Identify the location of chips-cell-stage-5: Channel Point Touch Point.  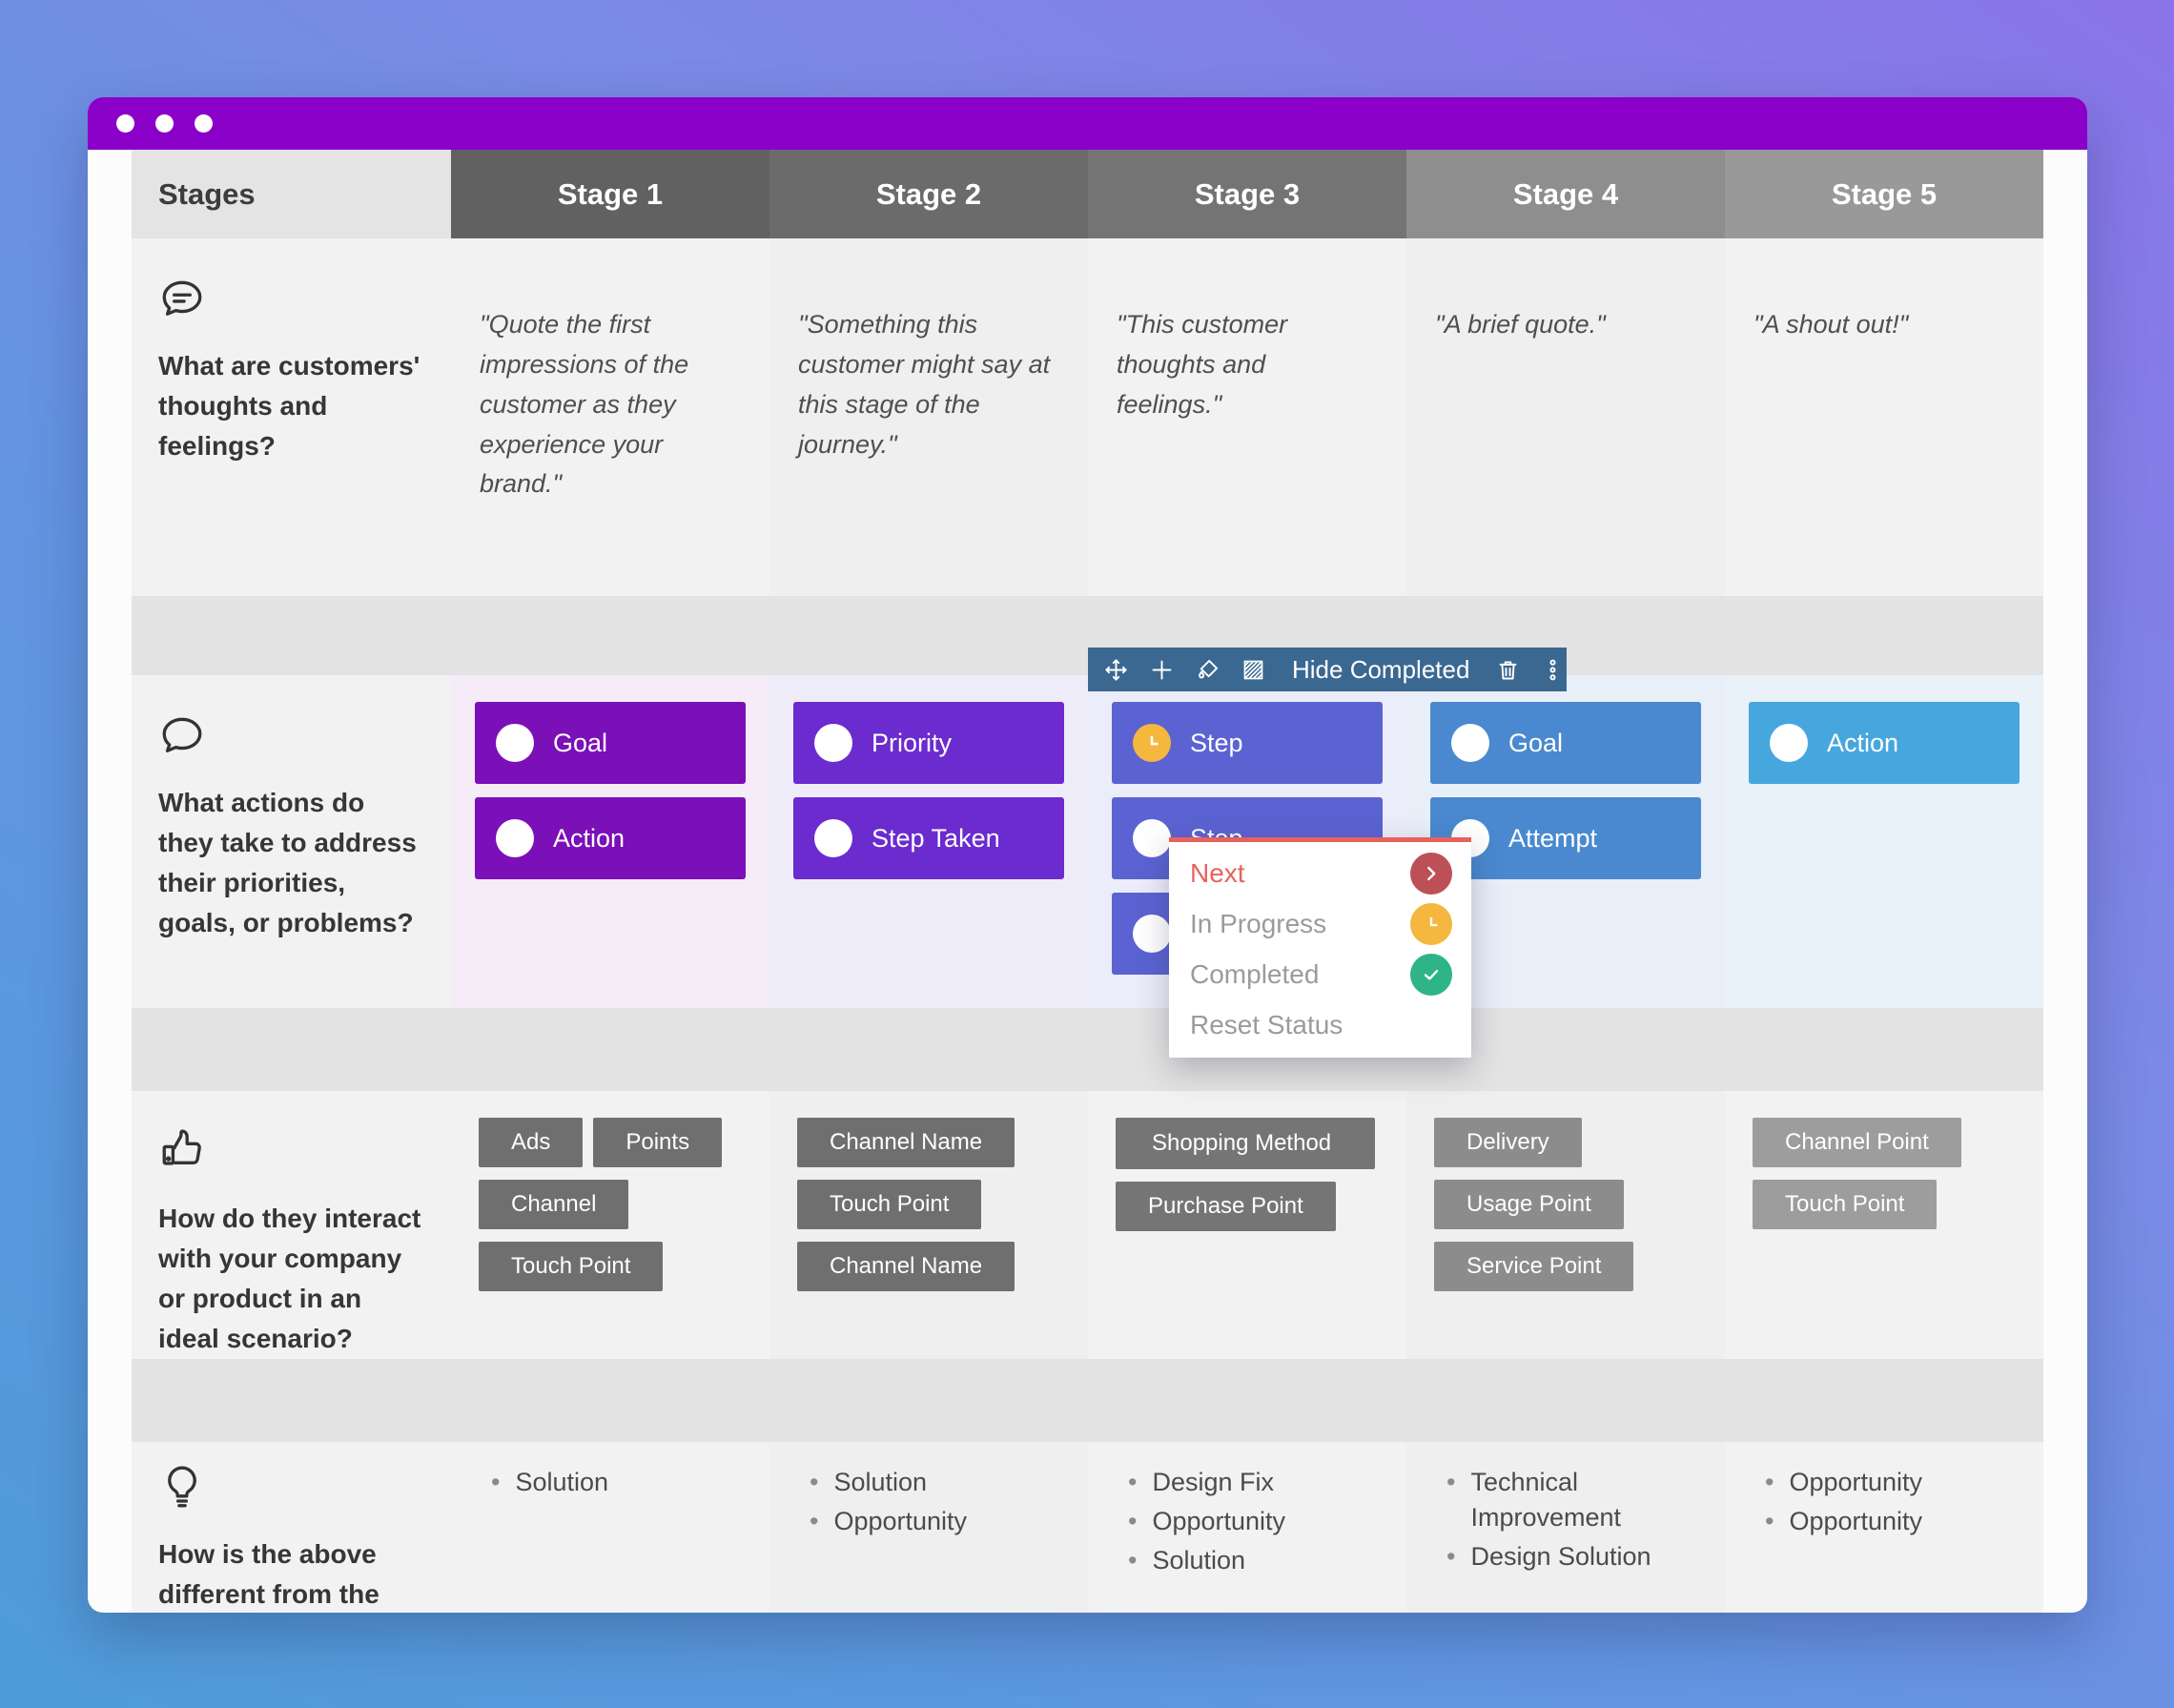
(1884, 1225).